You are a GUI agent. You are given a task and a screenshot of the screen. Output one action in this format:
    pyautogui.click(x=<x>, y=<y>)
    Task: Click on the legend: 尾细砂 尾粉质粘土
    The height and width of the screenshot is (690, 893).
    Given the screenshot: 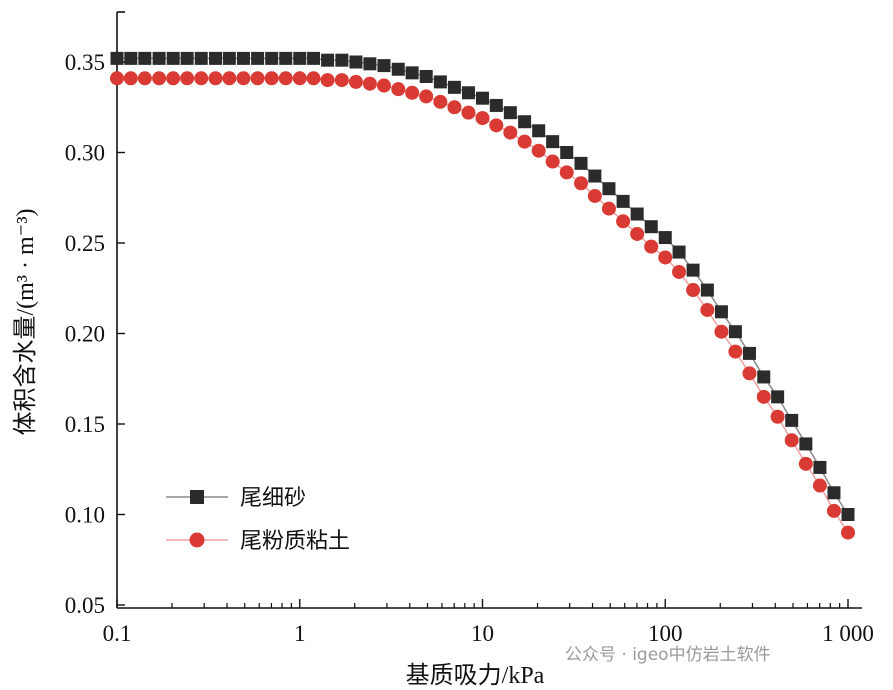 What is the action you would take?
    pyautogui.click(x=258, y=520)
    